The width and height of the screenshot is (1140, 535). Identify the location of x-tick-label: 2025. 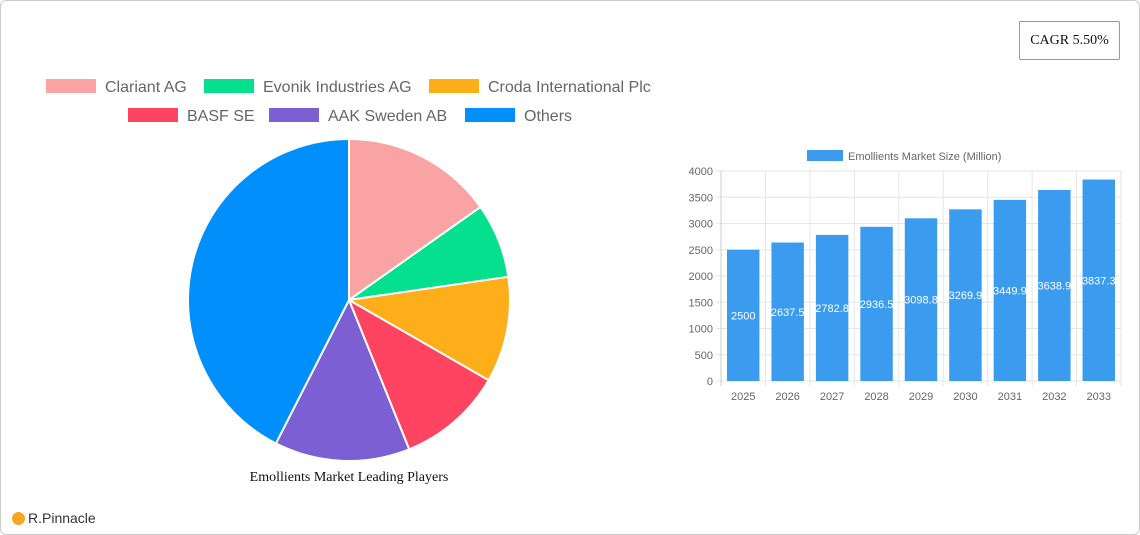
(743, 397).